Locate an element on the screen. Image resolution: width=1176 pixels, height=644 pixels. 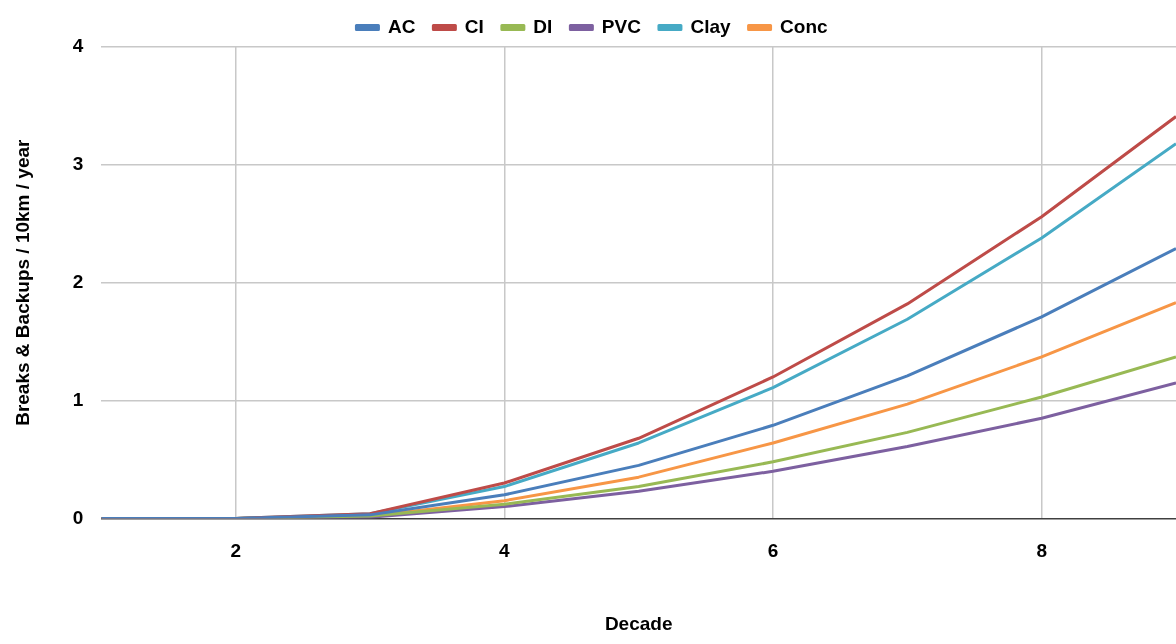
legend-label: Conc is located at coordinates (804, 26).